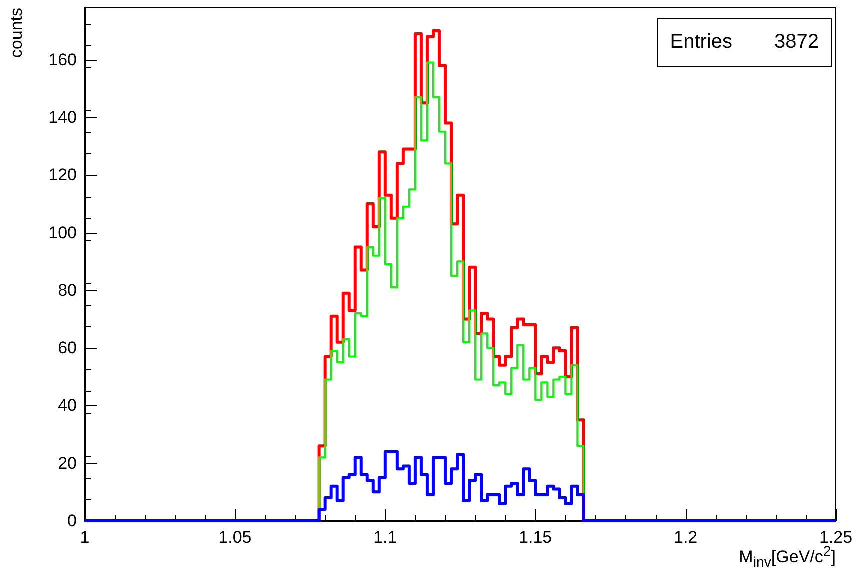 This screenshot has height=571, width=858. What do you see at coordinates (62, 232) in the screenshot?
I see `y-tick-label: 100` at bounding box center [62, 232].